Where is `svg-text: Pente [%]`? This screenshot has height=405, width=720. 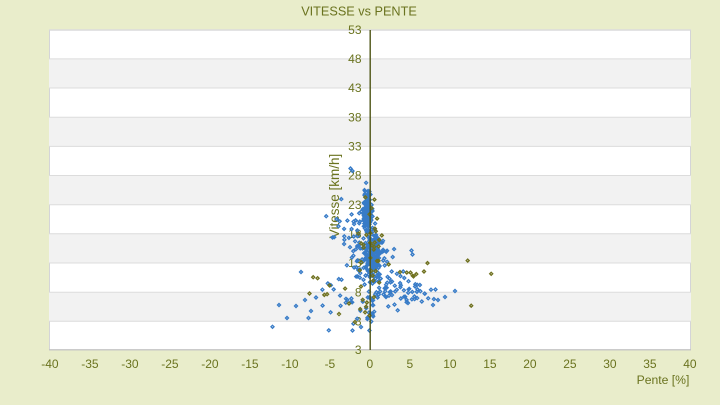 svg-text: Pente [%] is located at coordinates (663, 380).